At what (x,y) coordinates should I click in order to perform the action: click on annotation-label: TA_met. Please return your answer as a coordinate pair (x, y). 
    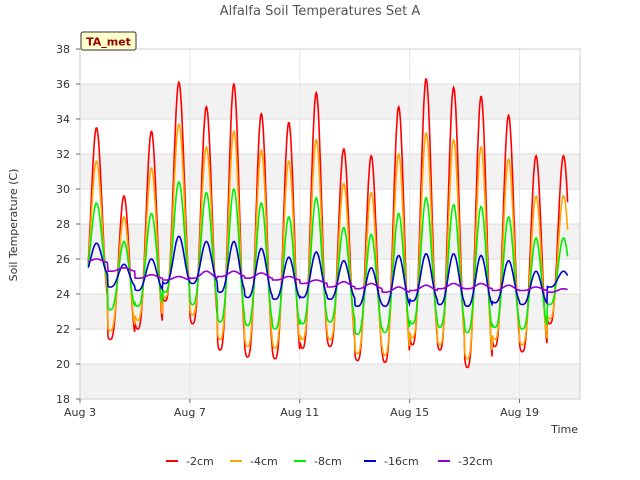
    Looking at the image, I should click on (108, 42).